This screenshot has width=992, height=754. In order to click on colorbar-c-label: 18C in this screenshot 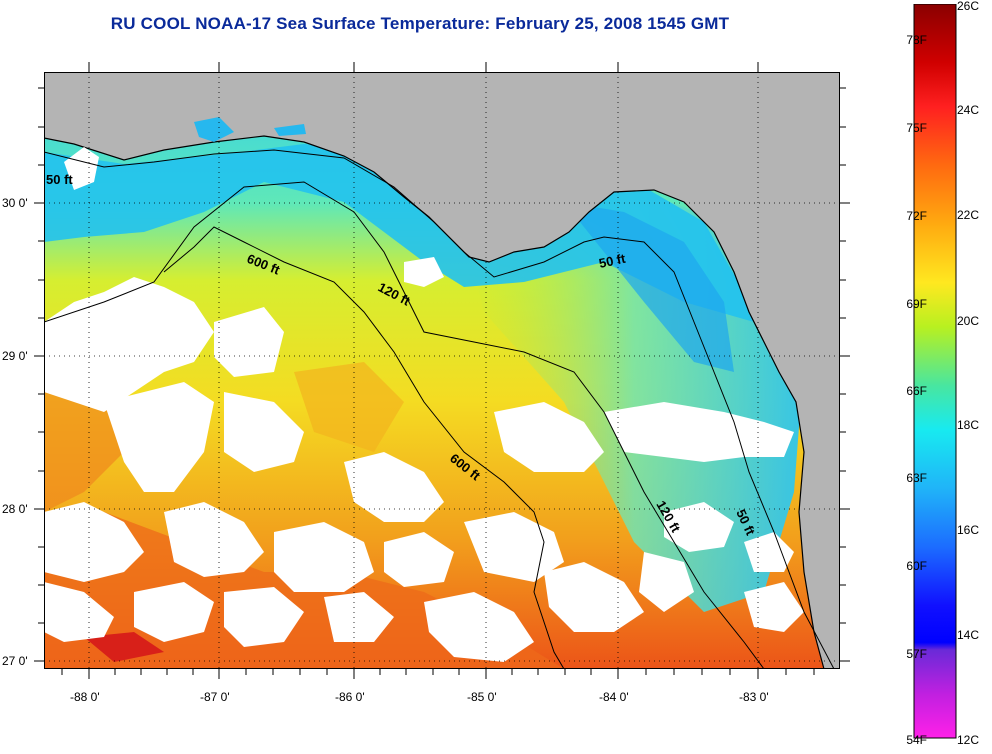, I will do `click(968, 425)`.